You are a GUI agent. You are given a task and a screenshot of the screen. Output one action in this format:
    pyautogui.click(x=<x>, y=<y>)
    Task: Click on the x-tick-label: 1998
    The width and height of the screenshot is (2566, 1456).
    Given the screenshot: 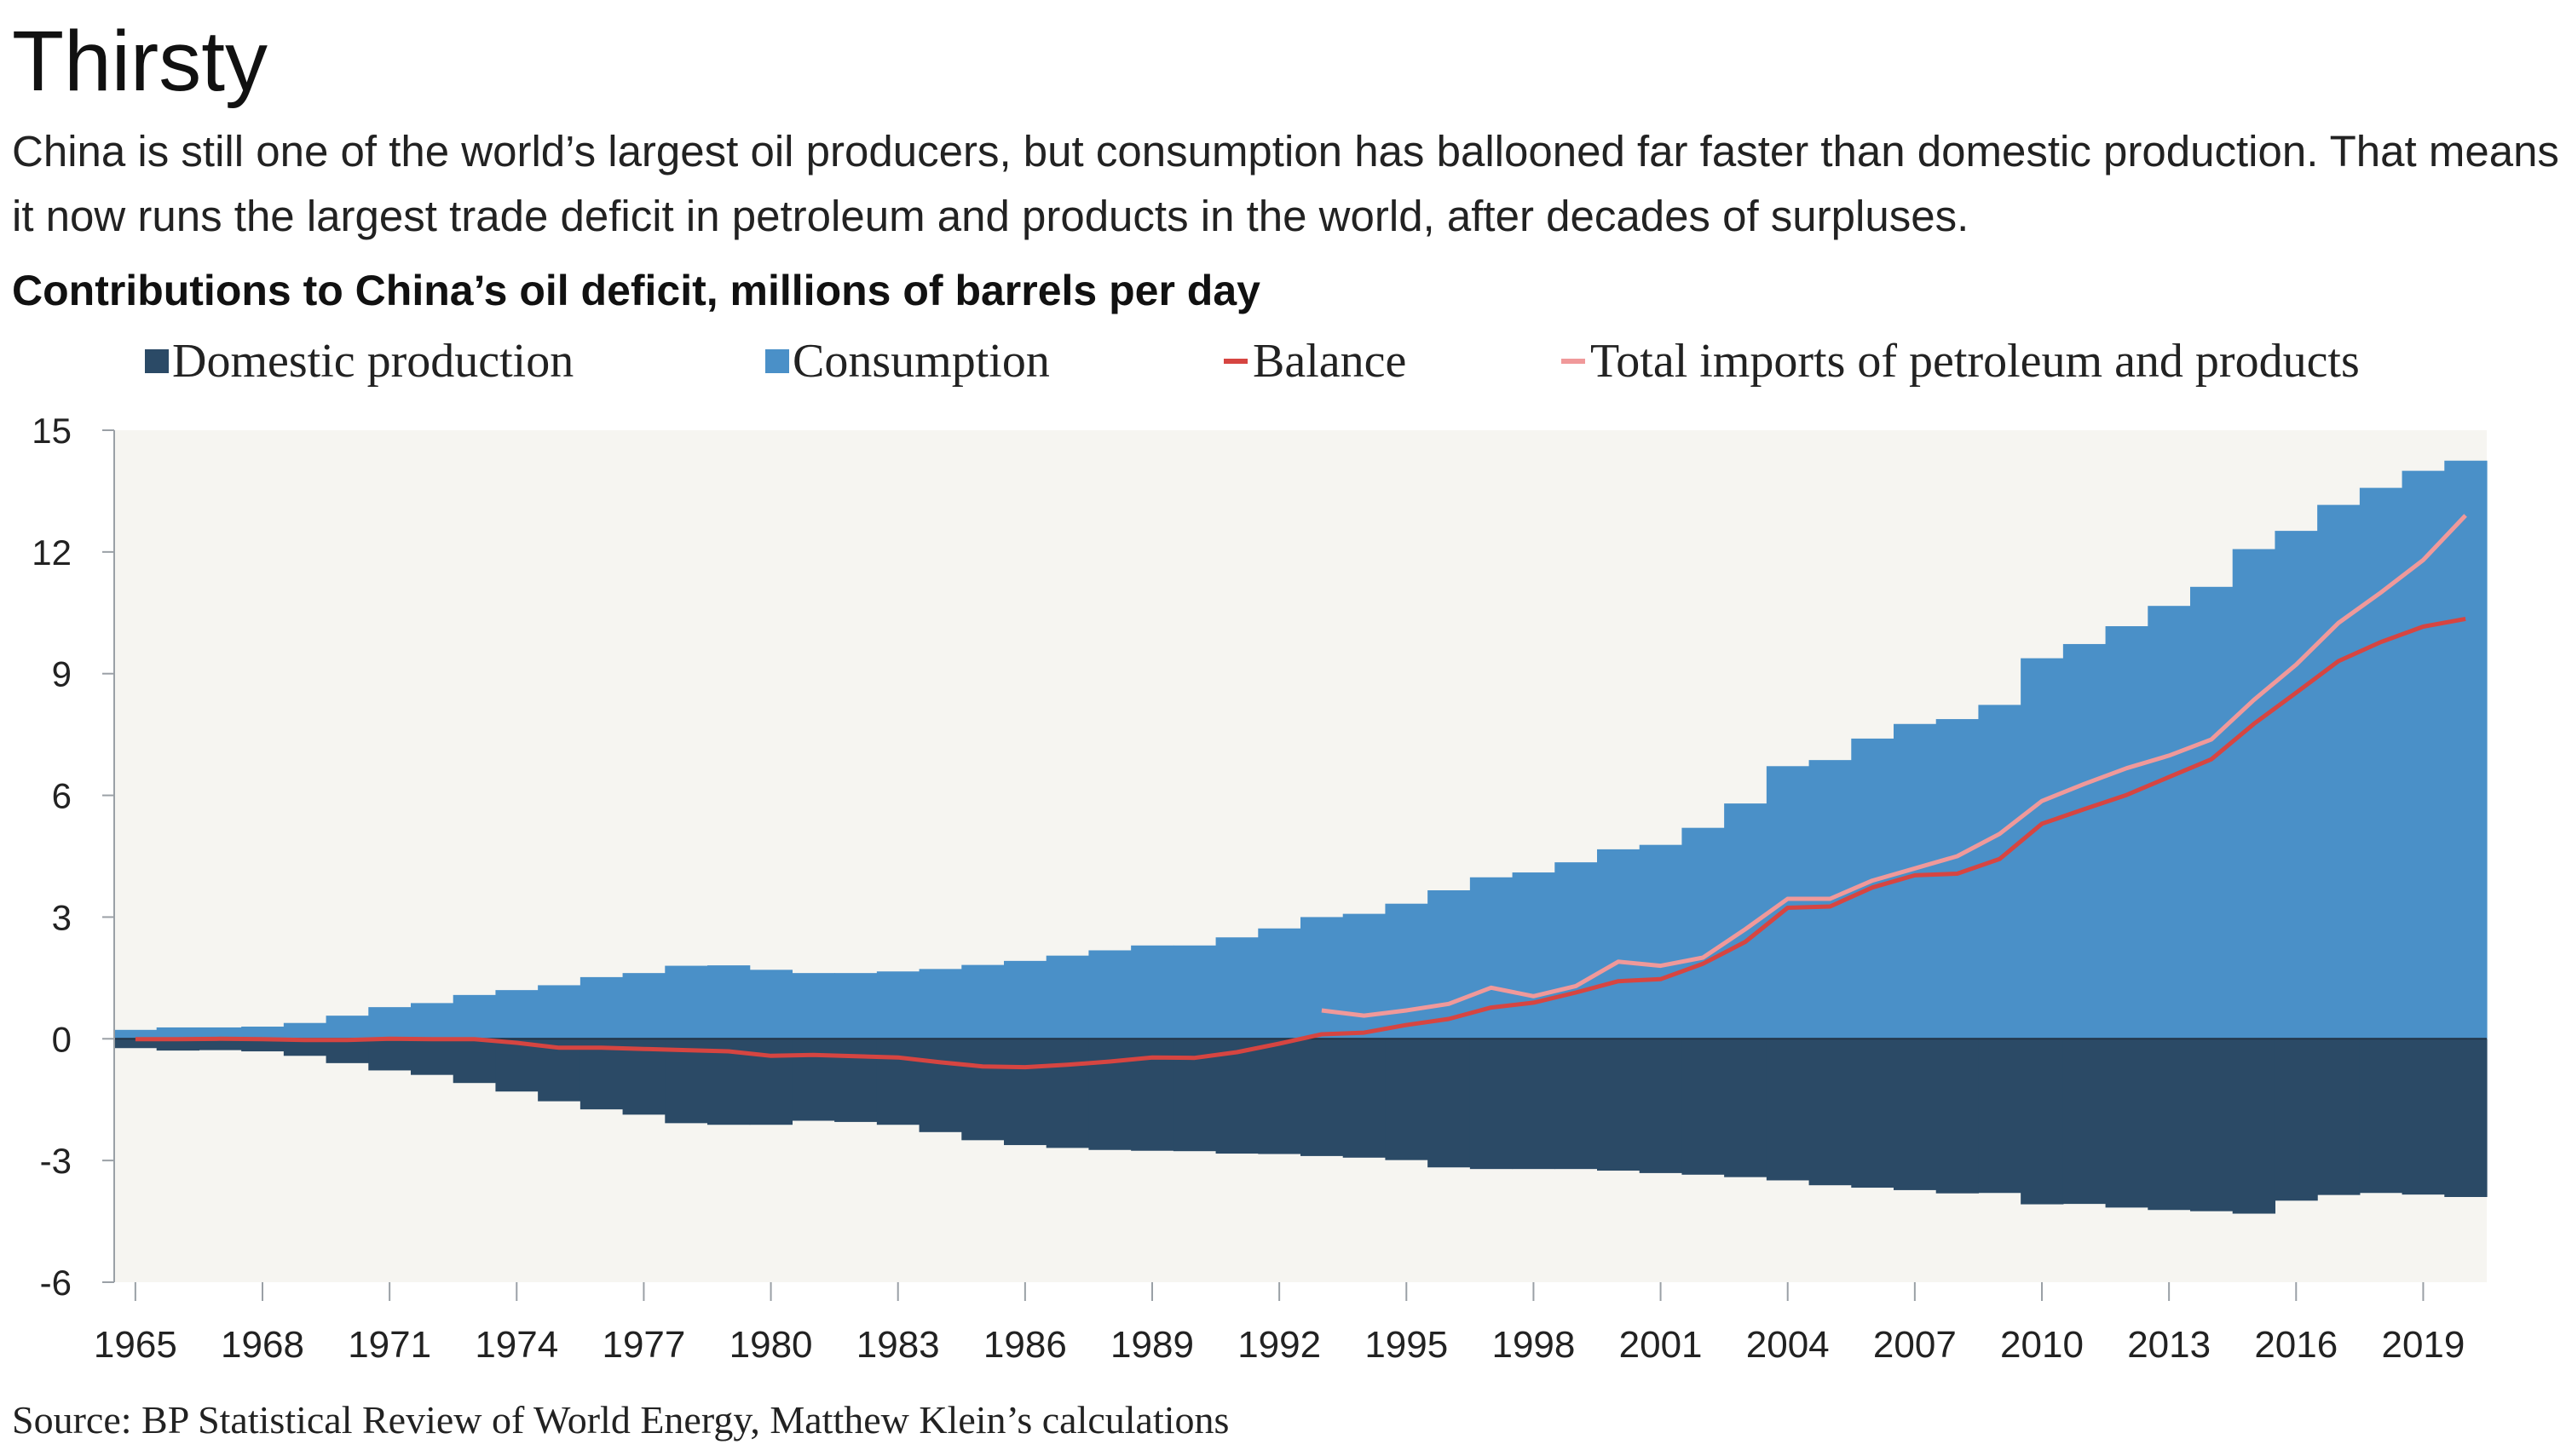 What is the action you would take?
    pyautogui.click(x=1533, y=1345)
    